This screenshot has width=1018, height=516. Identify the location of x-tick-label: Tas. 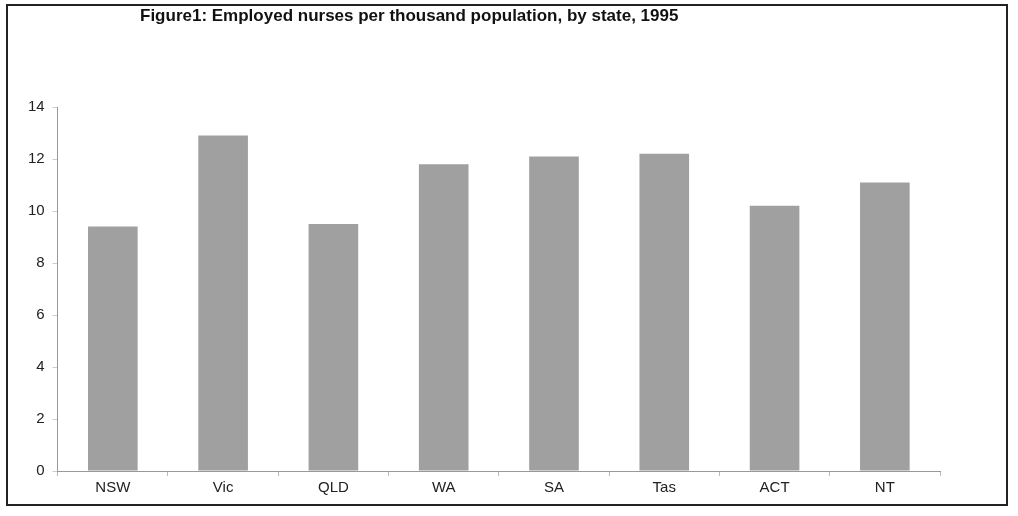
(664, 487).